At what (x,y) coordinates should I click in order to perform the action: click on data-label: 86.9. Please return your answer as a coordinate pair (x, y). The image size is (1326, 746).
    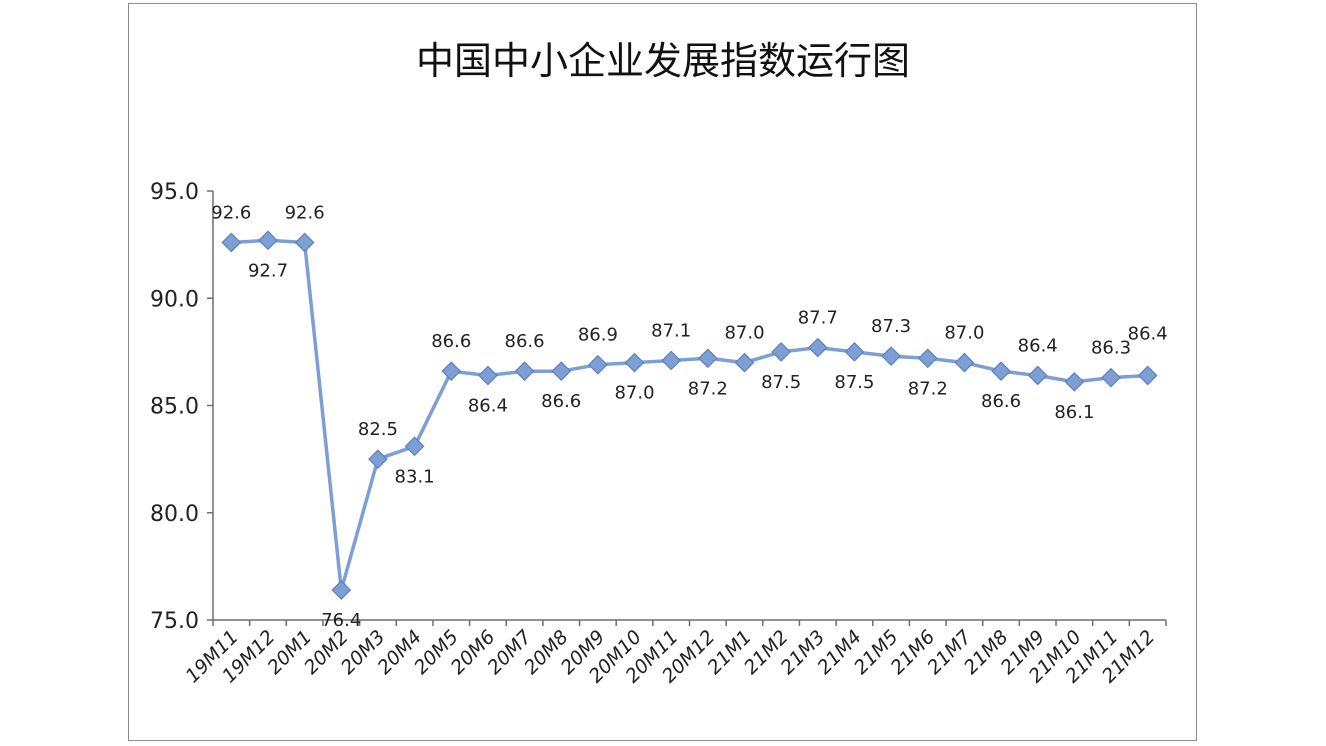
    Looking at the image, I should click on (598, 335).